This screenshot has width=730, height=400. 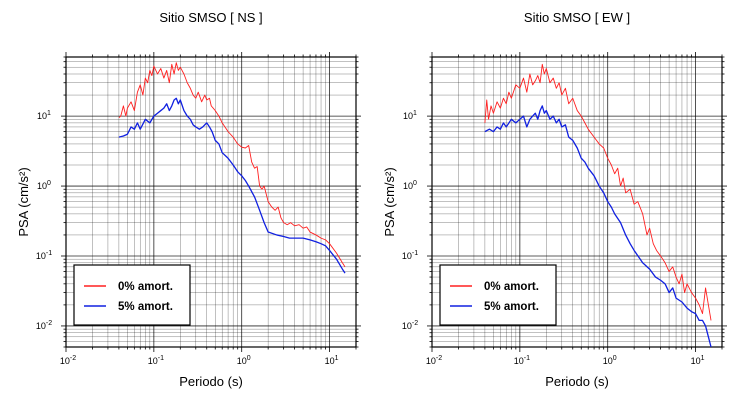 What do you see at coordinates (210, 17) in the screenshot?
I see `chart-title: Sitio SMSO [ NS ]` at bounding box center [210, 17].